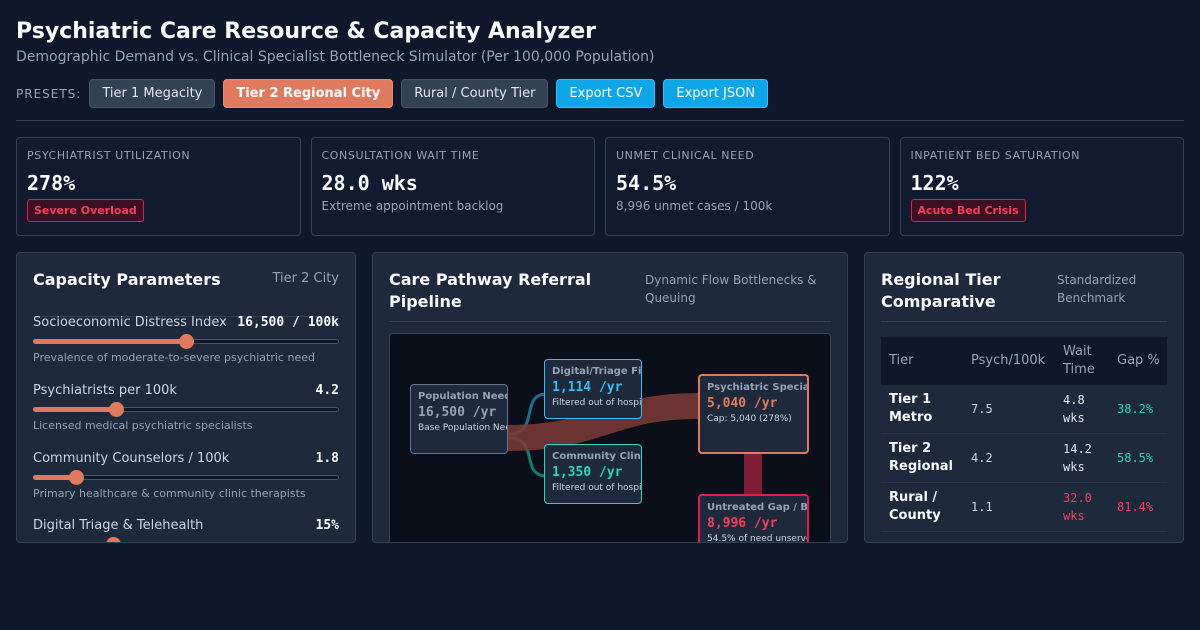  I want to click on table-row: Tier 2 Regional 4.2 14.2 wks 58.5%, so click(1024, 458).